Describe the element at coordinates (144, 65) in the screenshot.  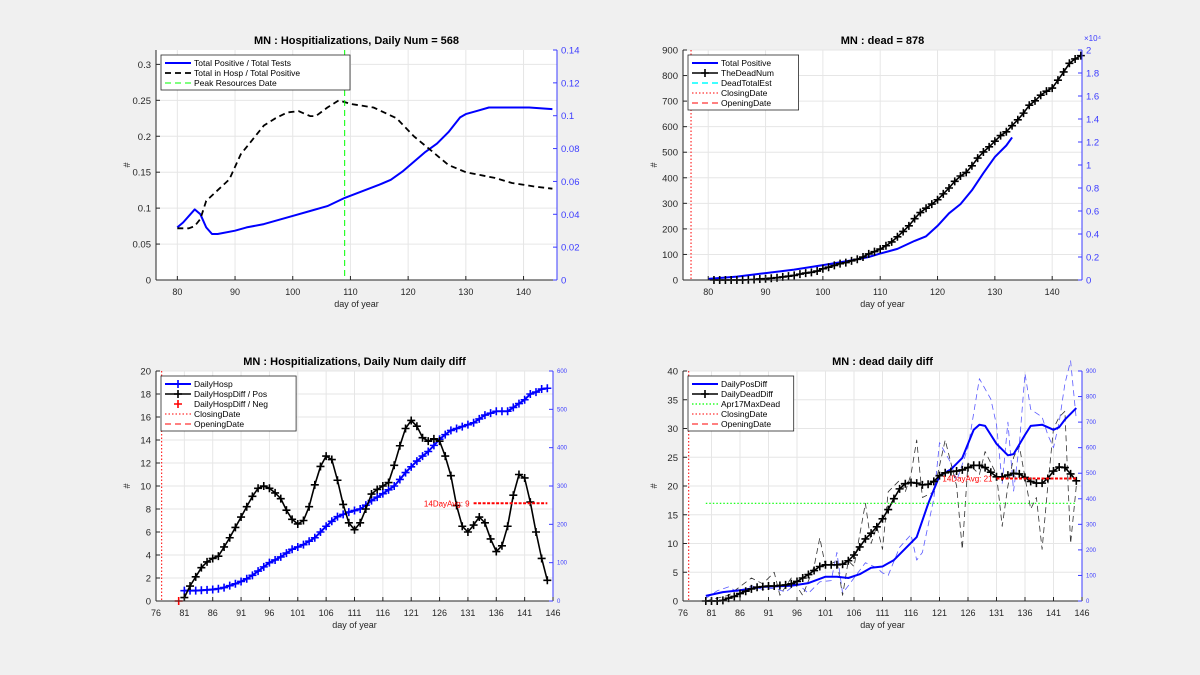
I see `y-tick-label: 0.3` at that location.